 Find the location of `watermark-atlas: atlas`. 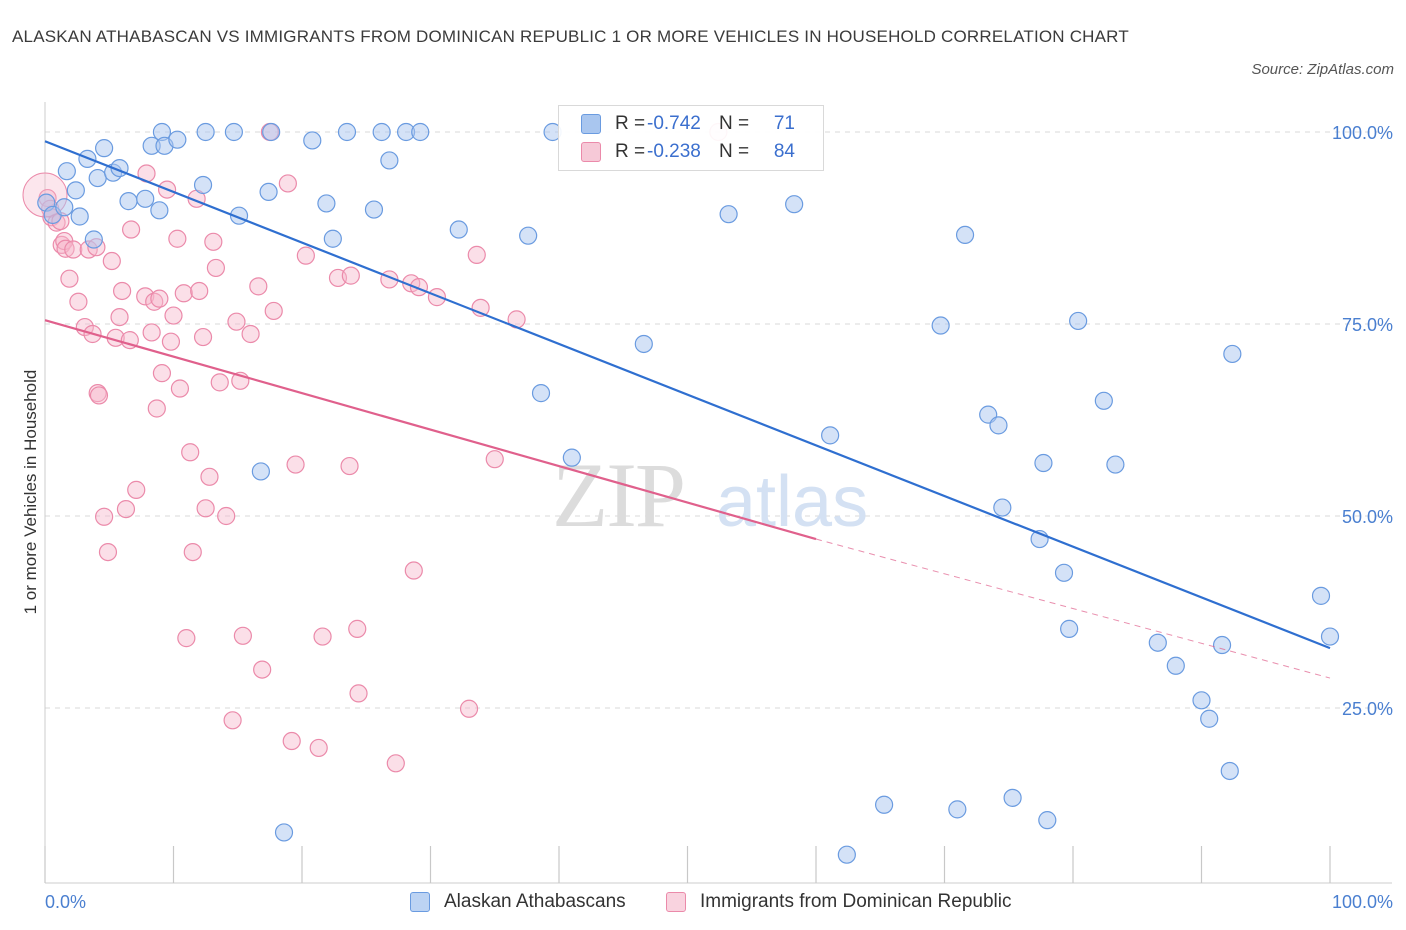

watermark-atlas: atlas is located at coordinates (792, 502).